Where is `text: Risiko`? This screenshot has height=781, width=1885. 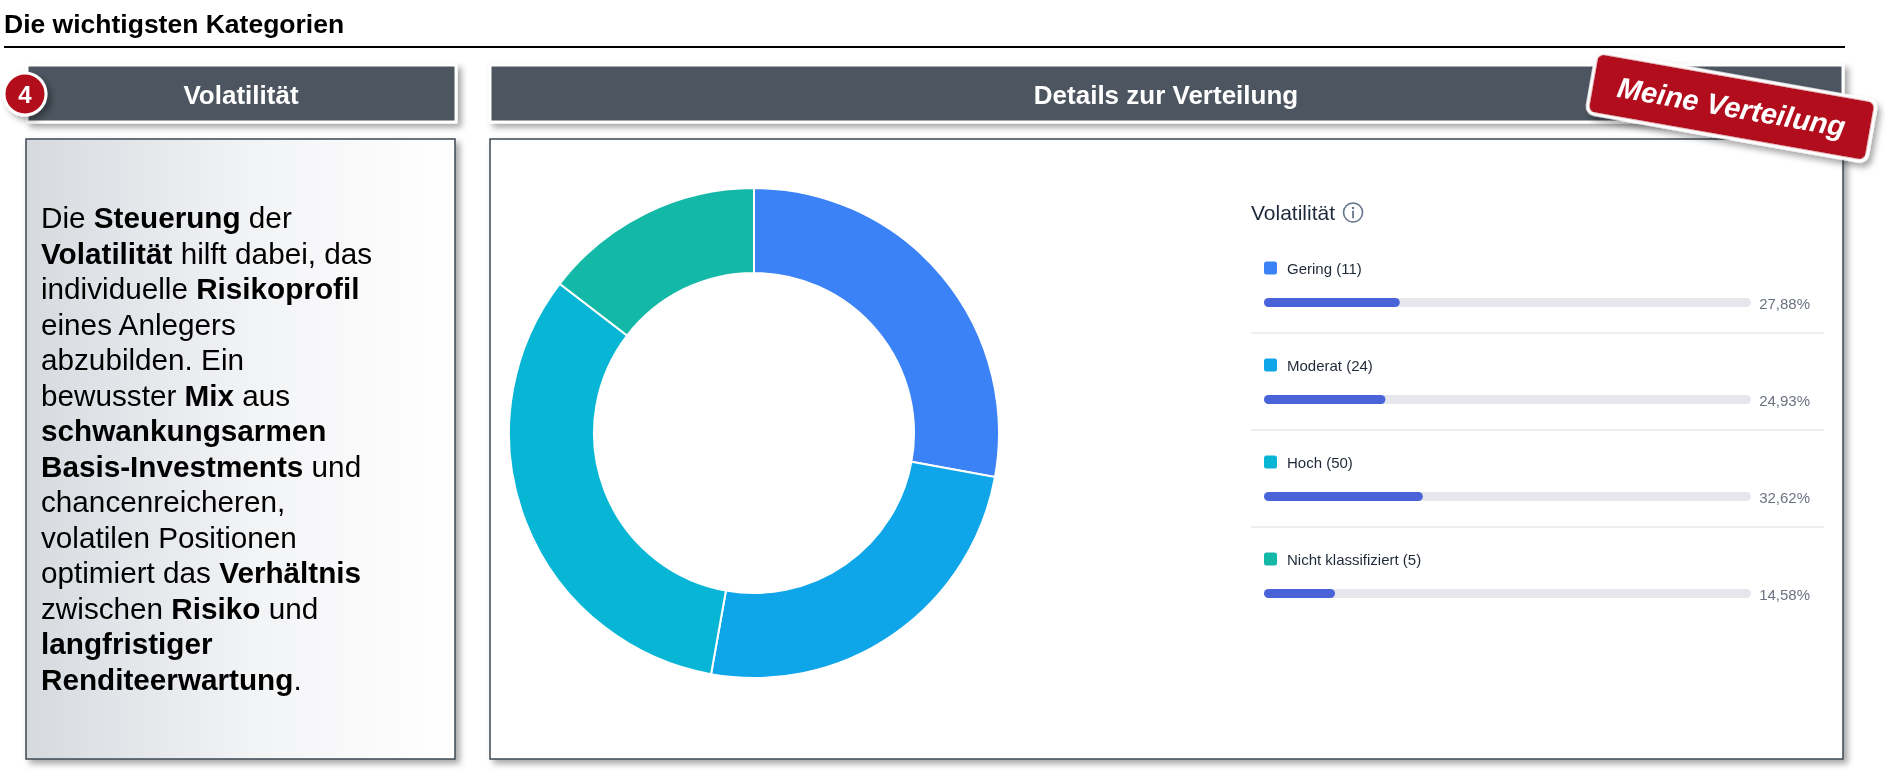 text: Risiko is located at coordinates (212, 608).